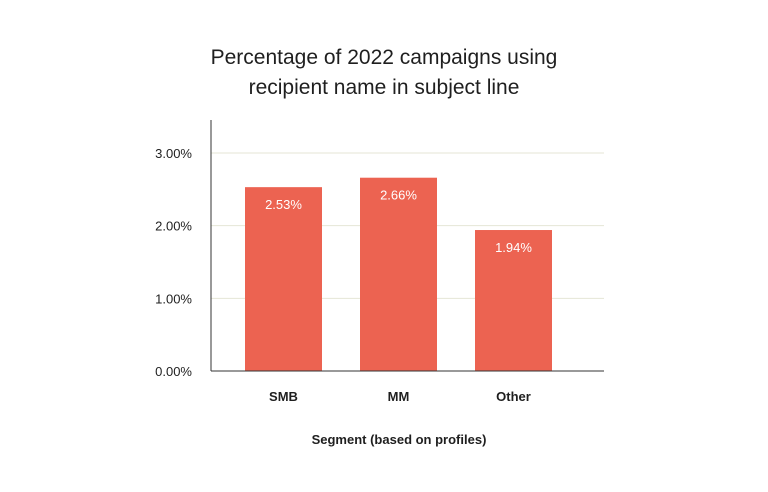  What do you see at coordinates (398, 195) in the screenshot?
I see `data-label-mm: 2.66%` at bounding box center [398, 195].